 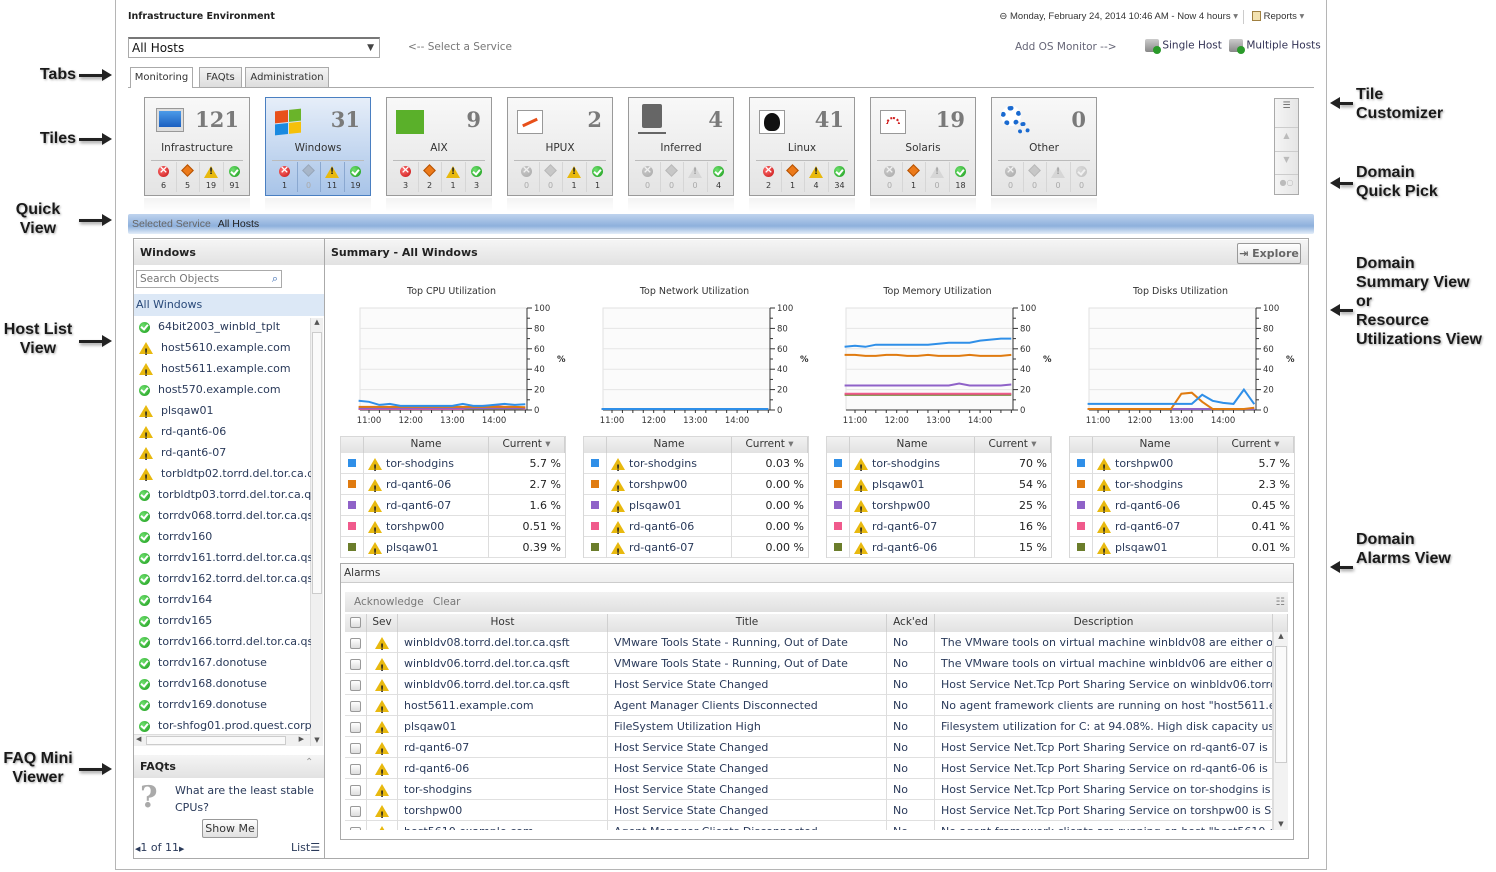 I want to click on select-all-checkbox, so click(x=356, y=623).